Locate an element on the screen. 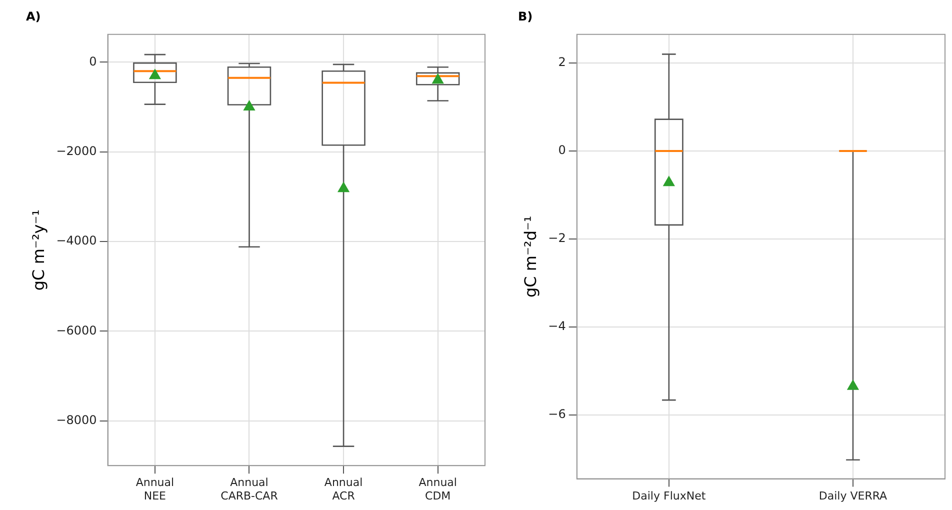 The height and width of the screenshot is (510, 952). y-tick-label: −6 is located at coordinates (557, 414).